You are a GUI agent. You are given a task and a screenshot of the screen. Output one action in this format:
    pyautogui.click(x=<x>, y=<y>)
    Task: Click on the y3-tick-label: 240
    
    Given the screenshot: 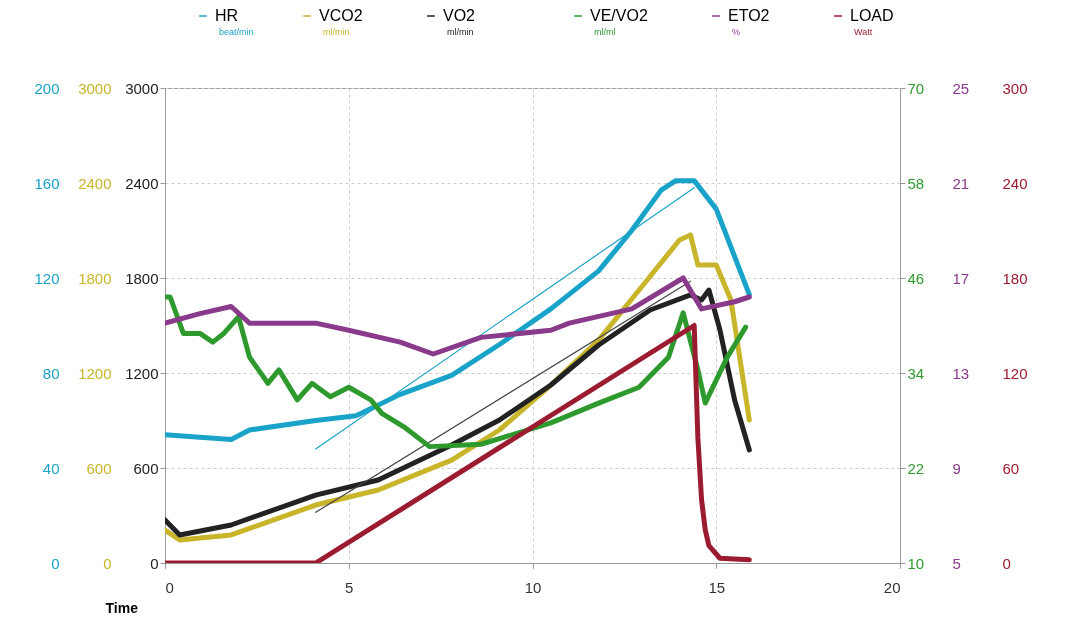 What is the action you would take?
    pyautogui.click(x=1015, y=183)
    